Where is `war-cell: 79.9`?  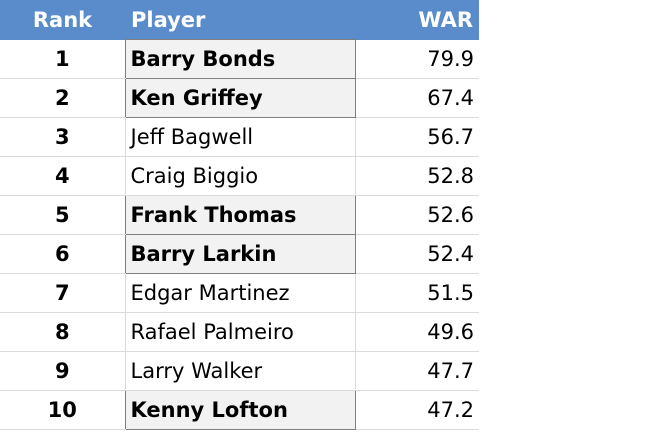
war-cell: 79.9 is located at coordinates (416, 59).